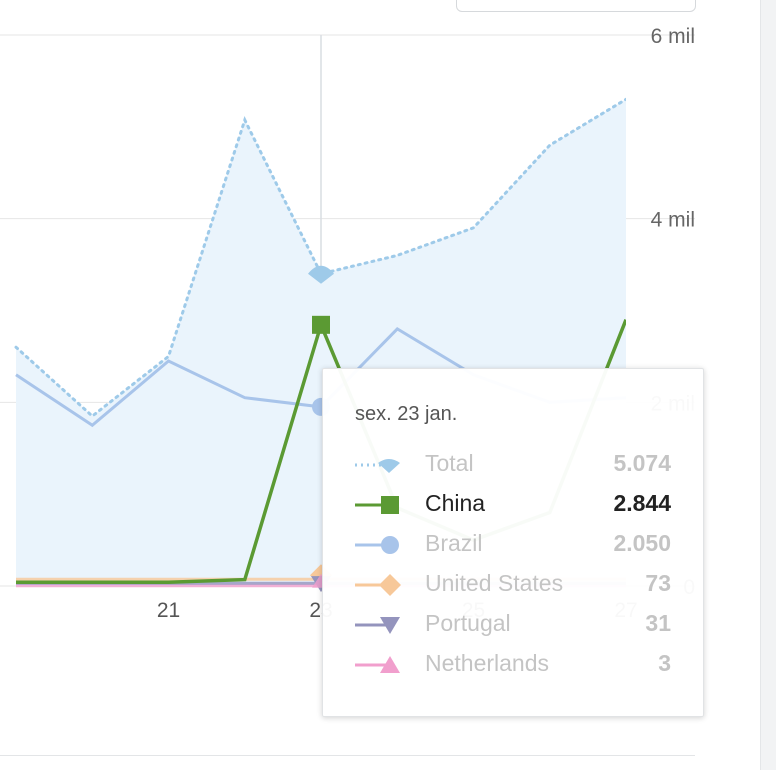 The image size is (776, 770). I want to click on triangle-up-icon, so click(377, 664).